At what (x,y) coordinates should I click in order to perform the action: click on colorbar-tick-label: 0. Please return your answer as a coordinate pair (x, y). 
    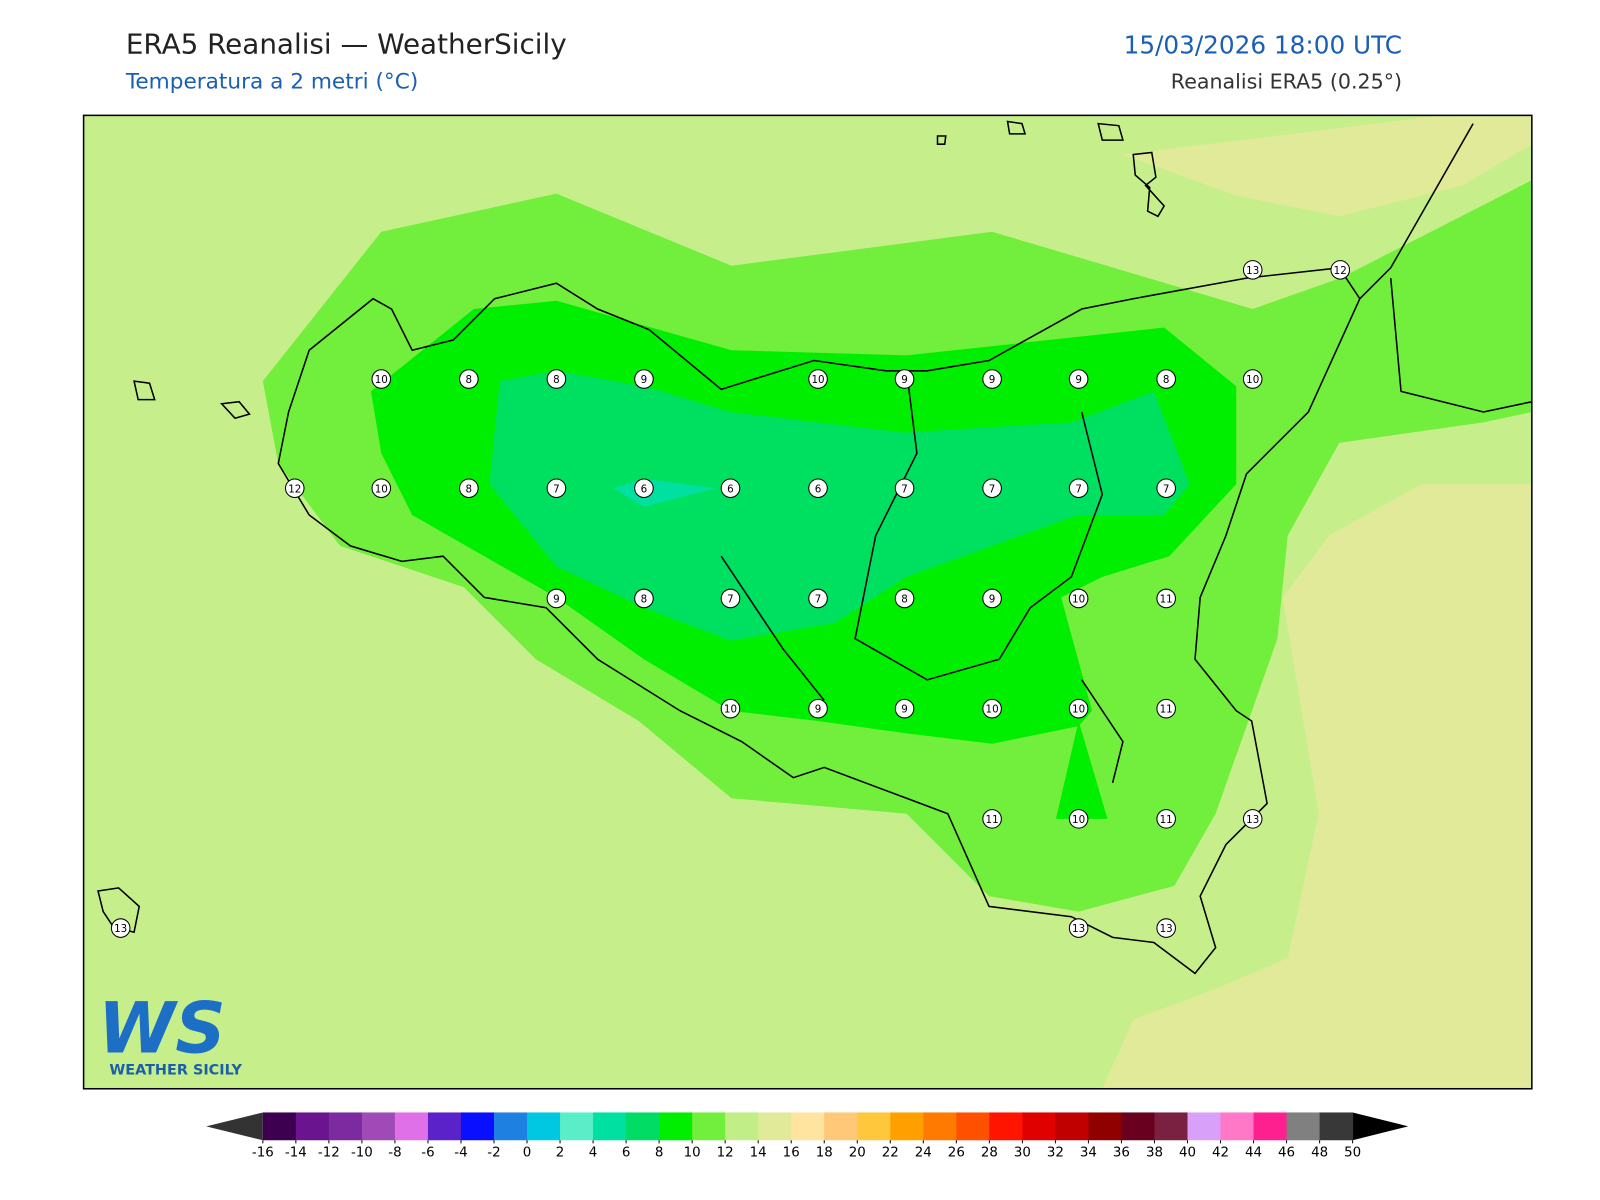
    Looking at the image, I should click on (527, 1153).